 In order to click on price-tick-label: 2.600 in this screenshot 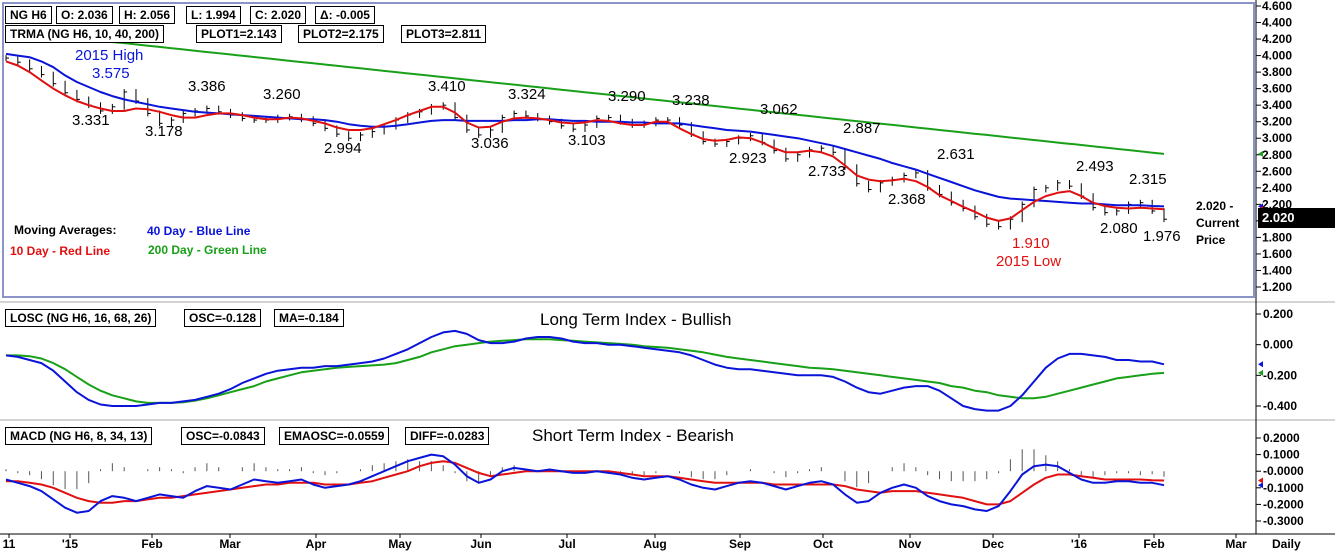, I will do `click(1277, 171)`.